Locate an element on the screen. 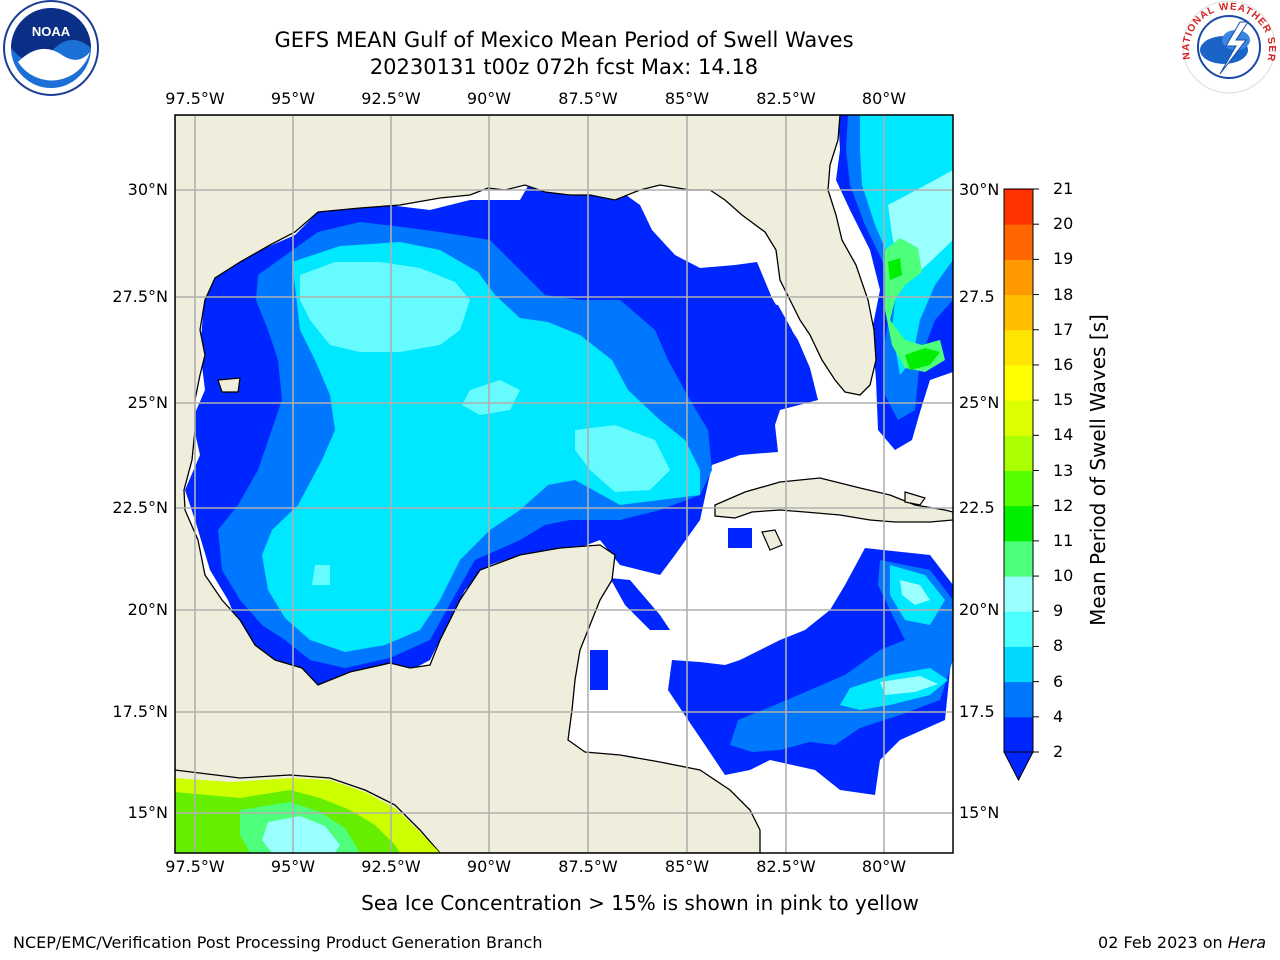  land-islands is located at coordinates (571, 464).